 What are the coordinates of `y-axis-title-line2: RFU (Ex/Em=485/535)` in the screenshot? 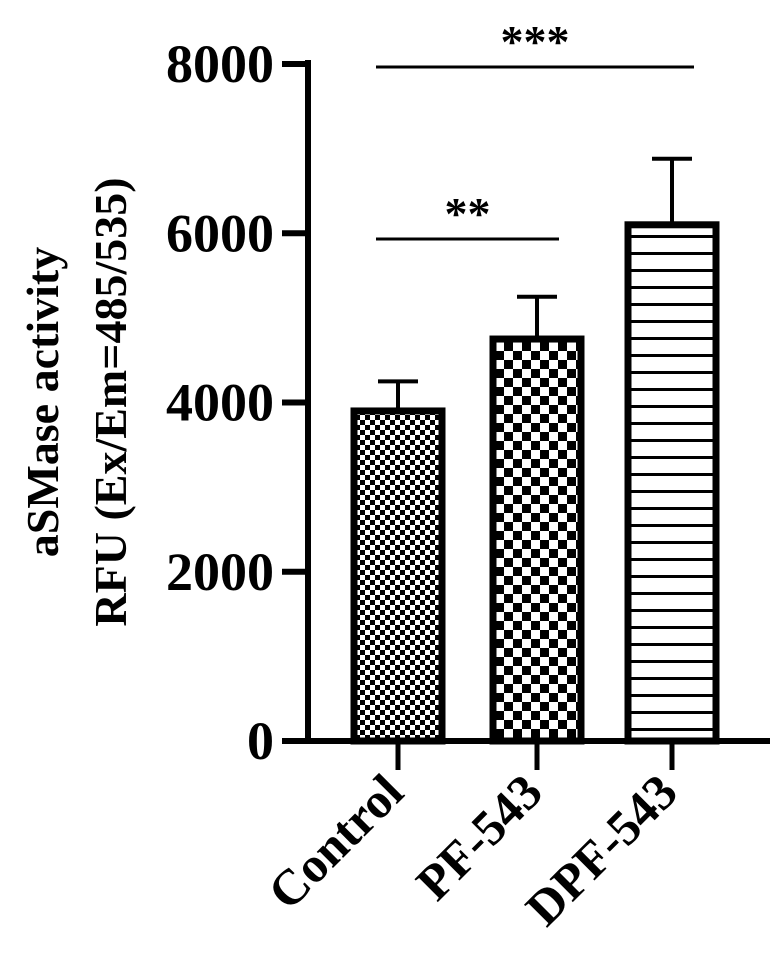 It's located at (110, 401).